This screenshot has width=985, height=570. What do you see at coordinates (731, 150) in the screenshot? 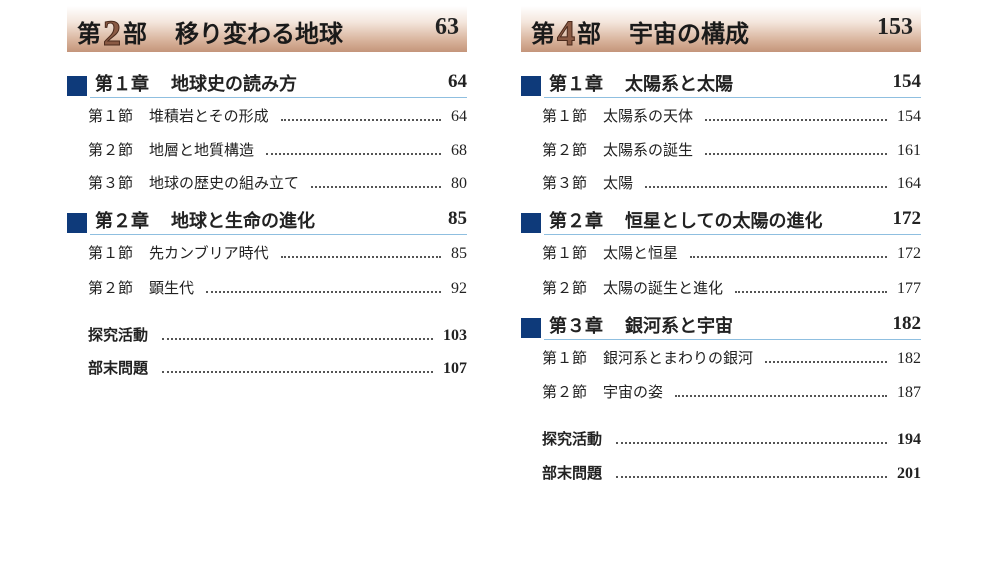
I see `section-row: 第２節 太陽系の誕生 161` at bounding box center [731, 150].